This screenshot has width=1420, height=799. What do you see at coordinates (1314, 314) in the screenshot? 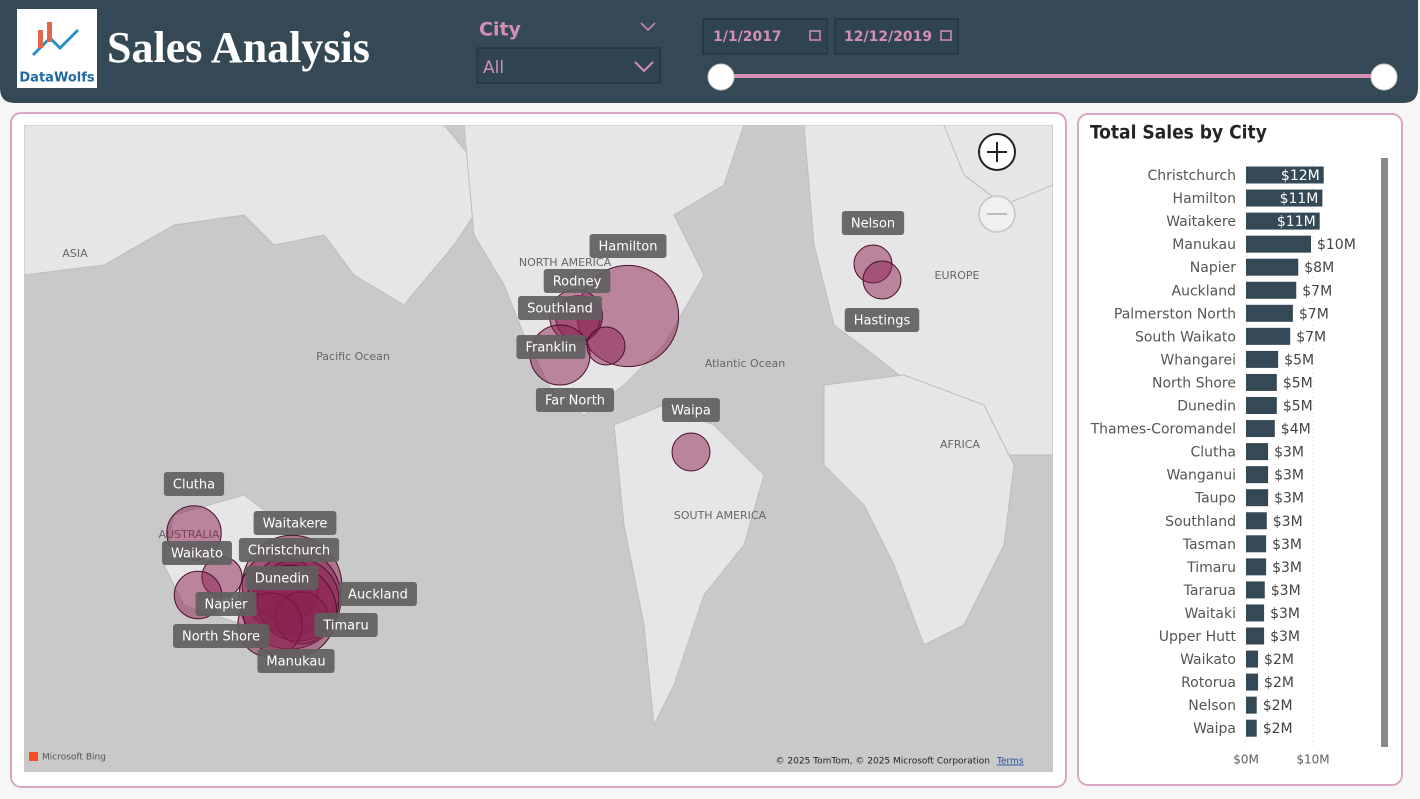
I see `value-label: $7M` at bounding box center [1314, 314].